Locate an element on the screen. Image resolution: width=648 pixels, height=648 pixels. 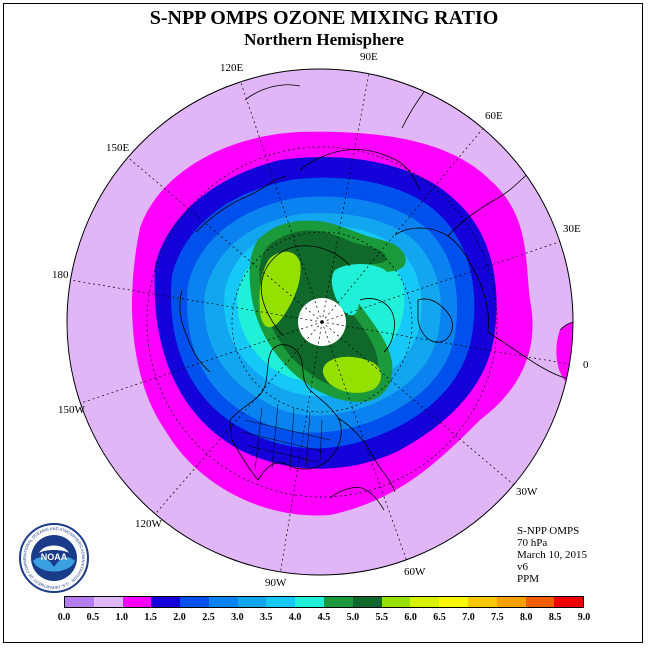
lon-label-30w: 30W is located at coordinates (527, 492).